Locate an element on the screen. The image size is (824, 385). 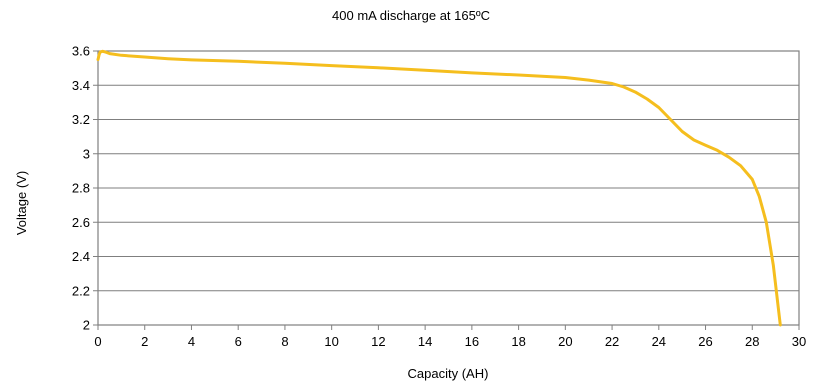
x-tick-label: 28 is located at coordinates (752, 341).